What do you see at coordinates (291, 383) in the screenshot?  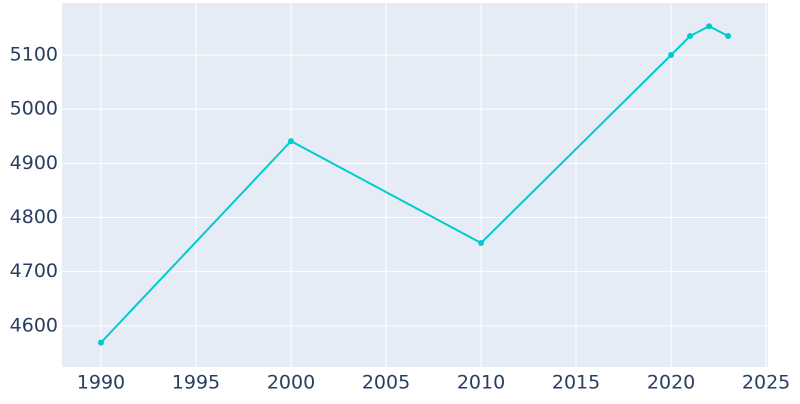 I see `x-tick-label: 2000` at bounding box center [291, 383].